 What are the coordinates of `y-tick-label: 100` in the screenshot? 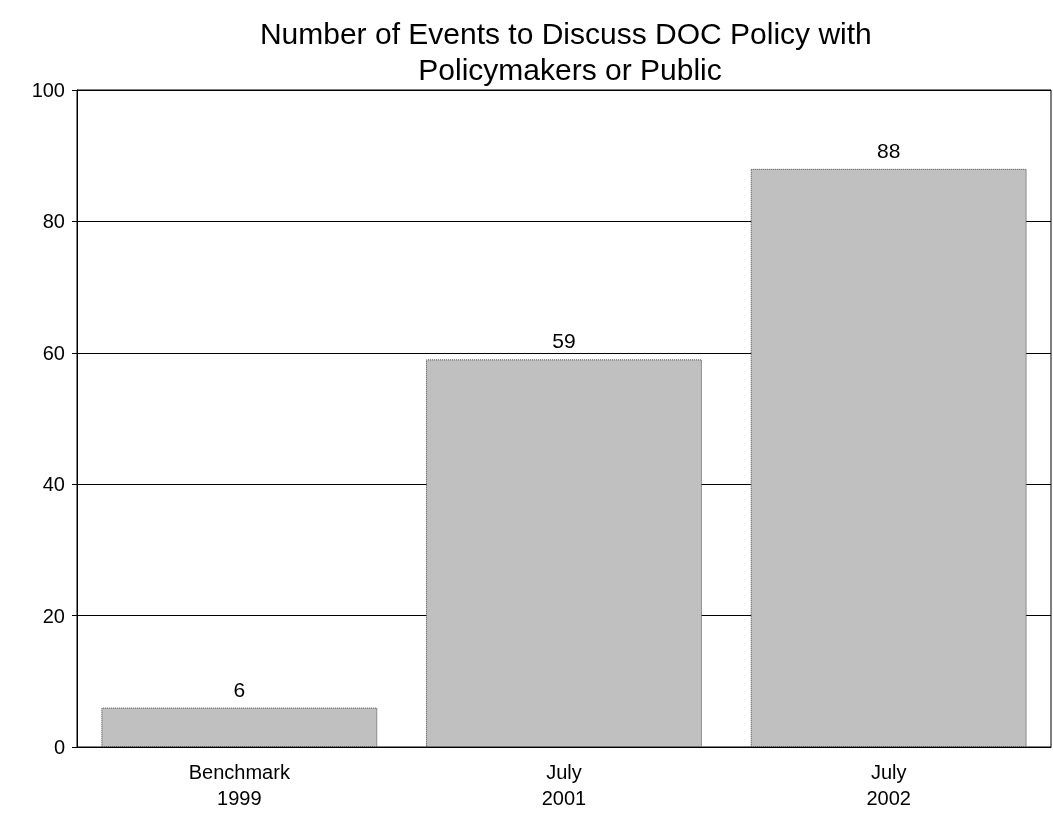 It's located at (48, 90).